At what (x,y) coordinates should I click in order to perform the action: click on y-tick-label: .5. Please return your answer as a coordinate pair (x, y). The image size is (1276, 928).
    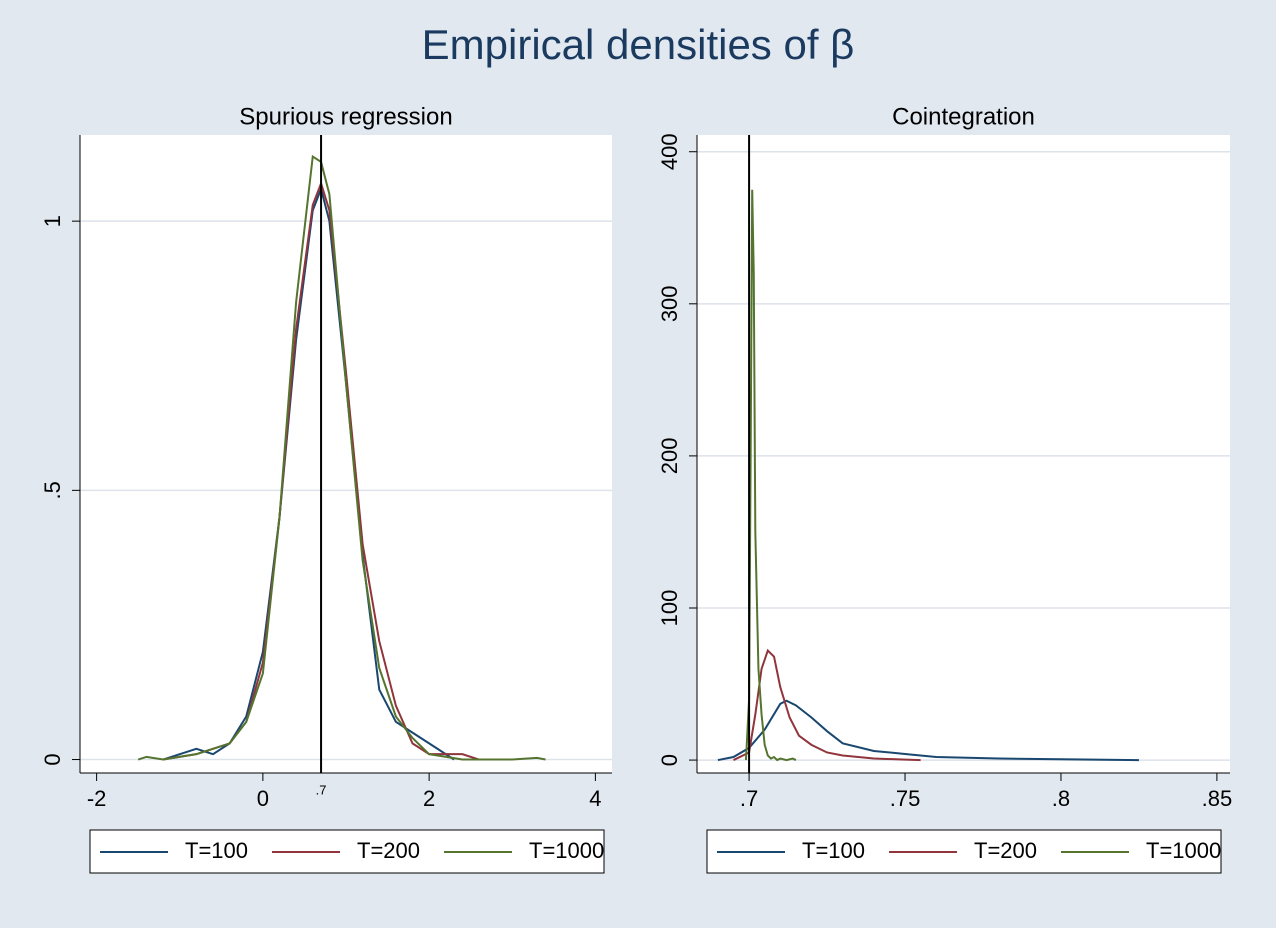
    Looking at the image, I should click on (52, 490).